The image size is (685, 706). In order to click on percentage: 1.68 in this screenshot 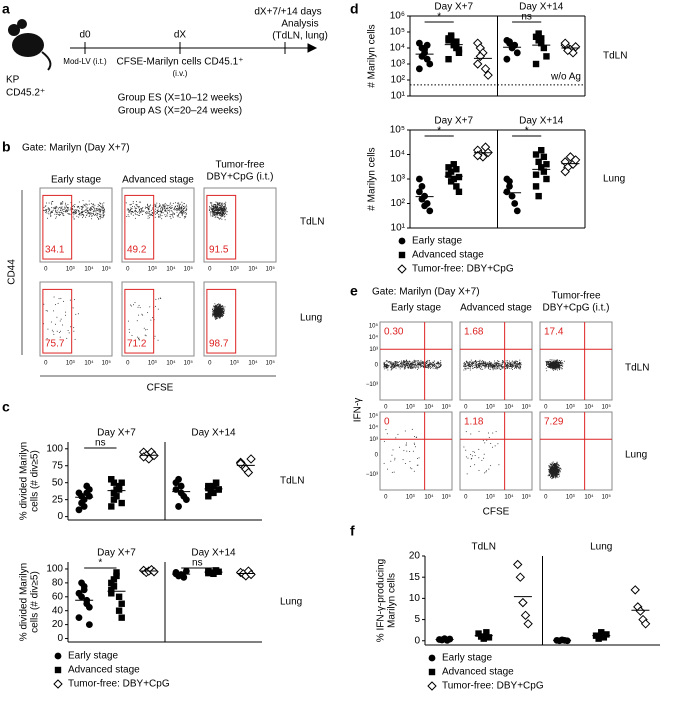, I will do `click(474, 332)`.